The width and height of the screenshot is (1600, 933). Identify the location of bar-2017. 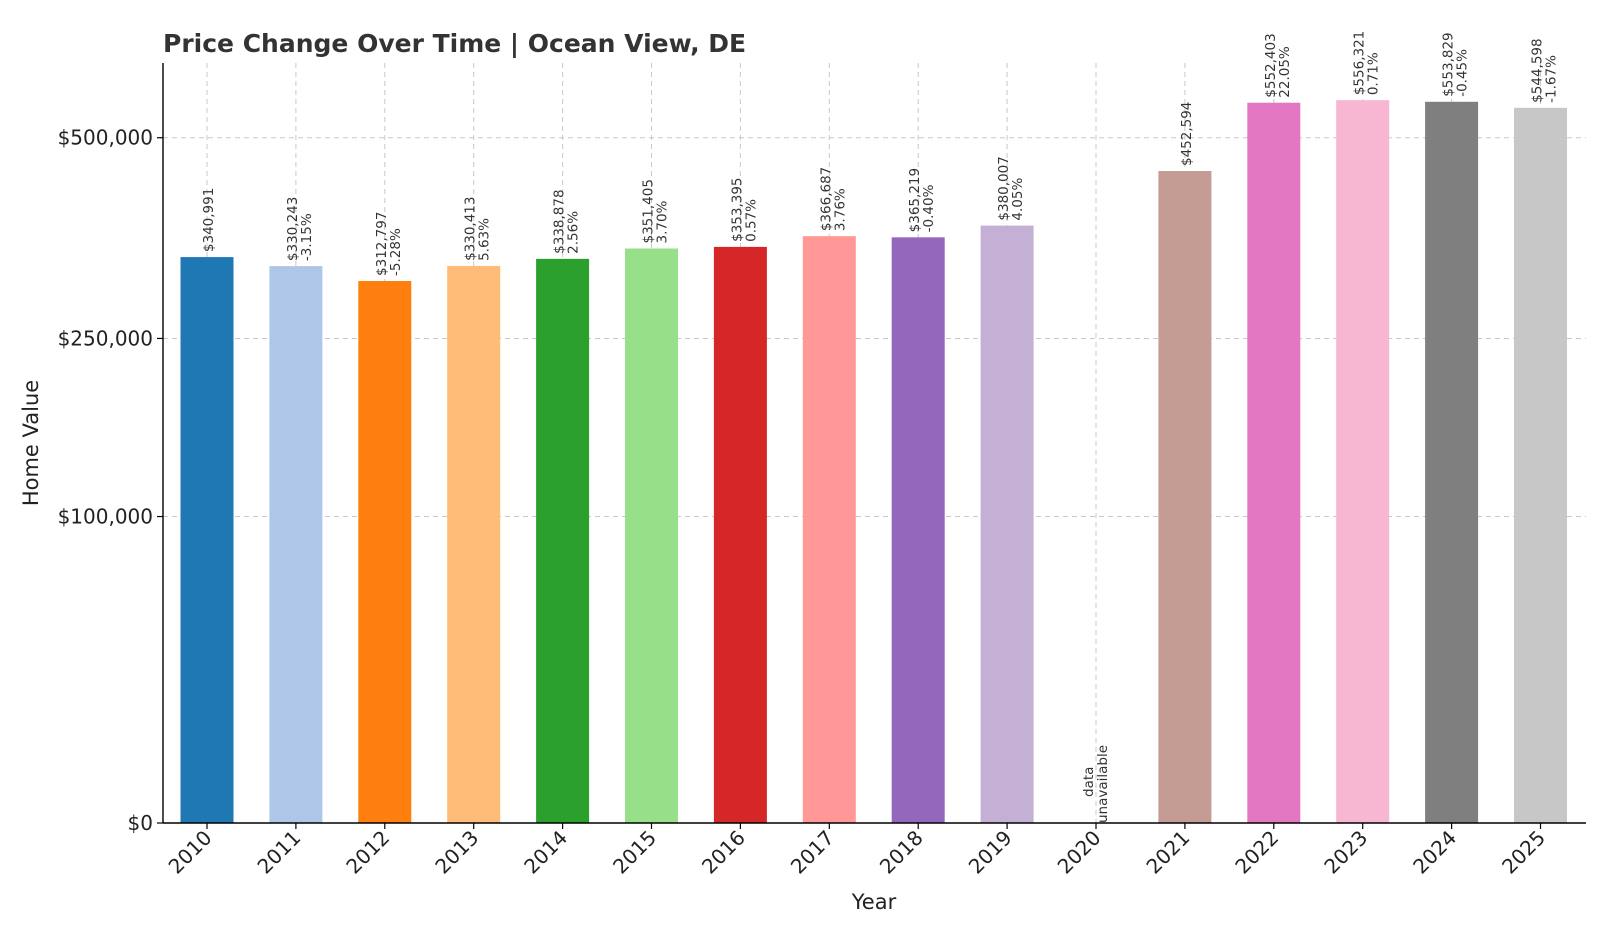
(829, 529).